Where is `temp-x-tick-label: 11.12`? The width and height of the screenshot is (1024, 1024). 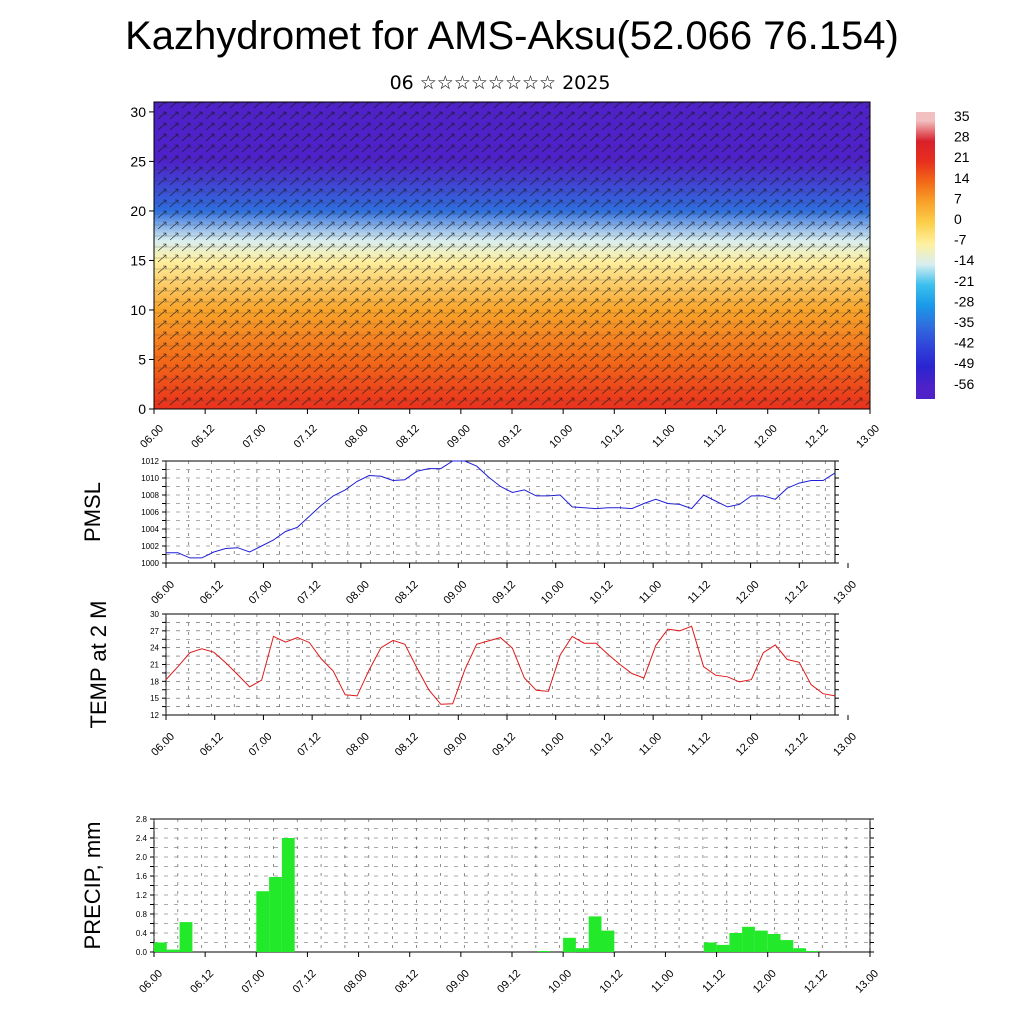 temp-x-tick-label: 11.12 is located at coordinates (699, 744).